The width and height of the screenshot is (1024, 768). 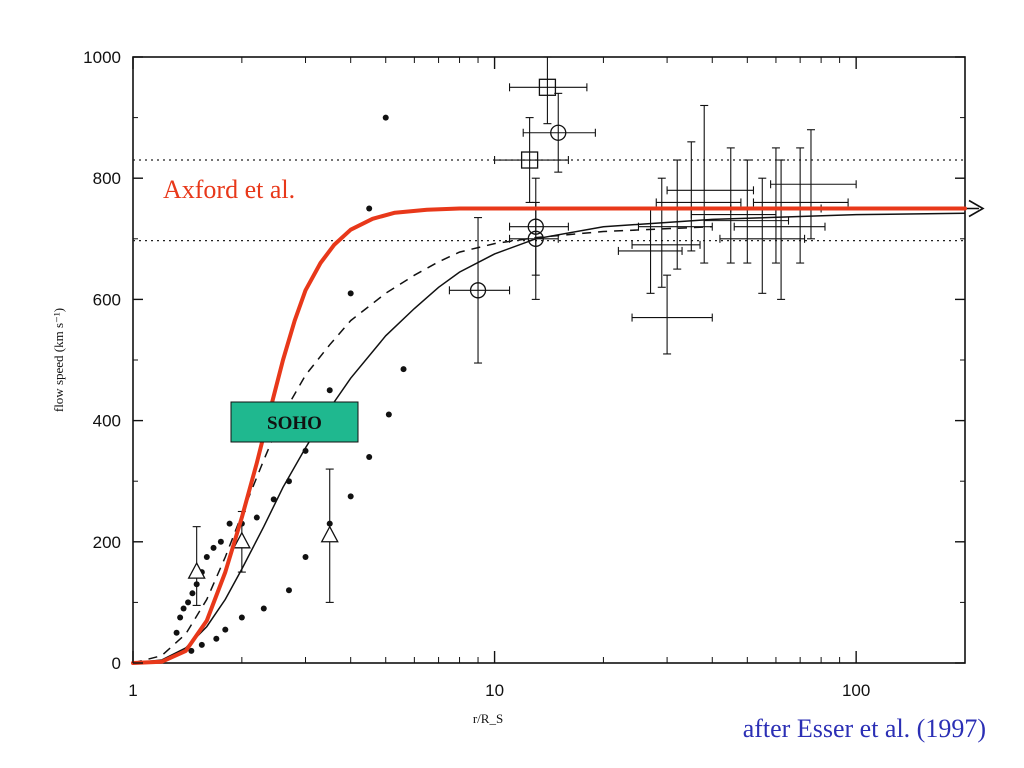 What do you see at coordinates (107, 542) in the screenshot?
I see `y-tick-label: 200` at bounding box center [107, 542].